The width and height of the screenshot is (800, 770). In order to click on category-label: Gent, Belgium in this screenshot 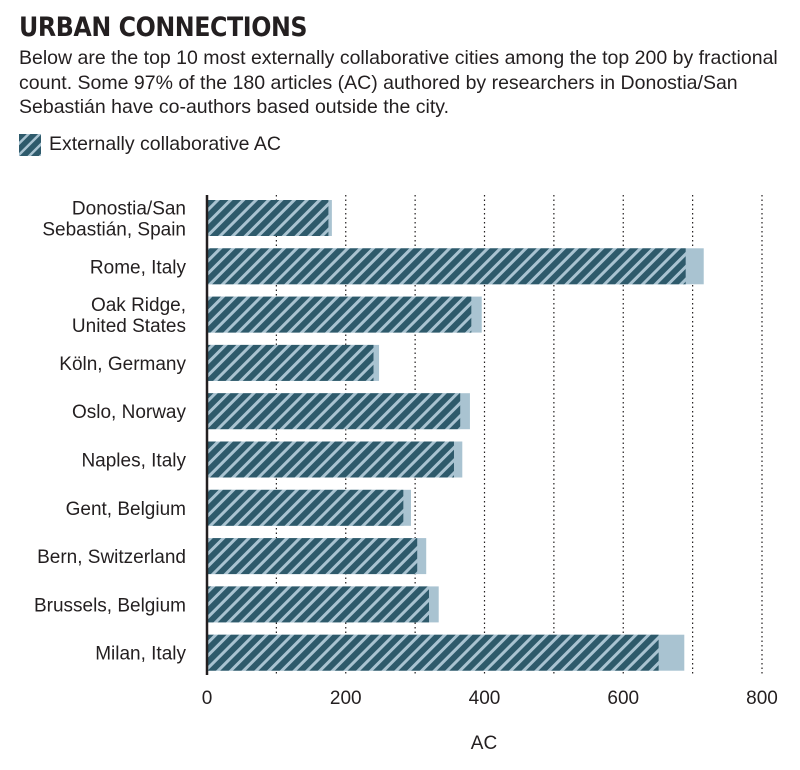, I will do `click(126, 509)`.